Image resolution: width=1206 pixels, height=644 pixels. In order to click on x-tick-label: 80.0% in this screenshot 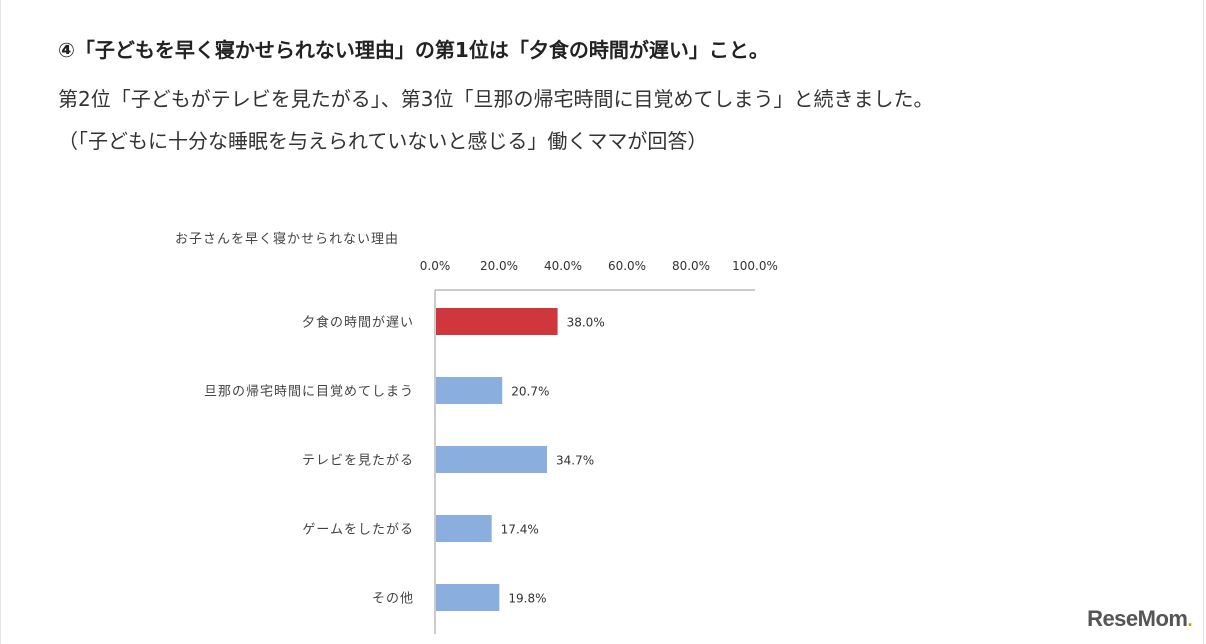, I will do `click(691, 266)`.